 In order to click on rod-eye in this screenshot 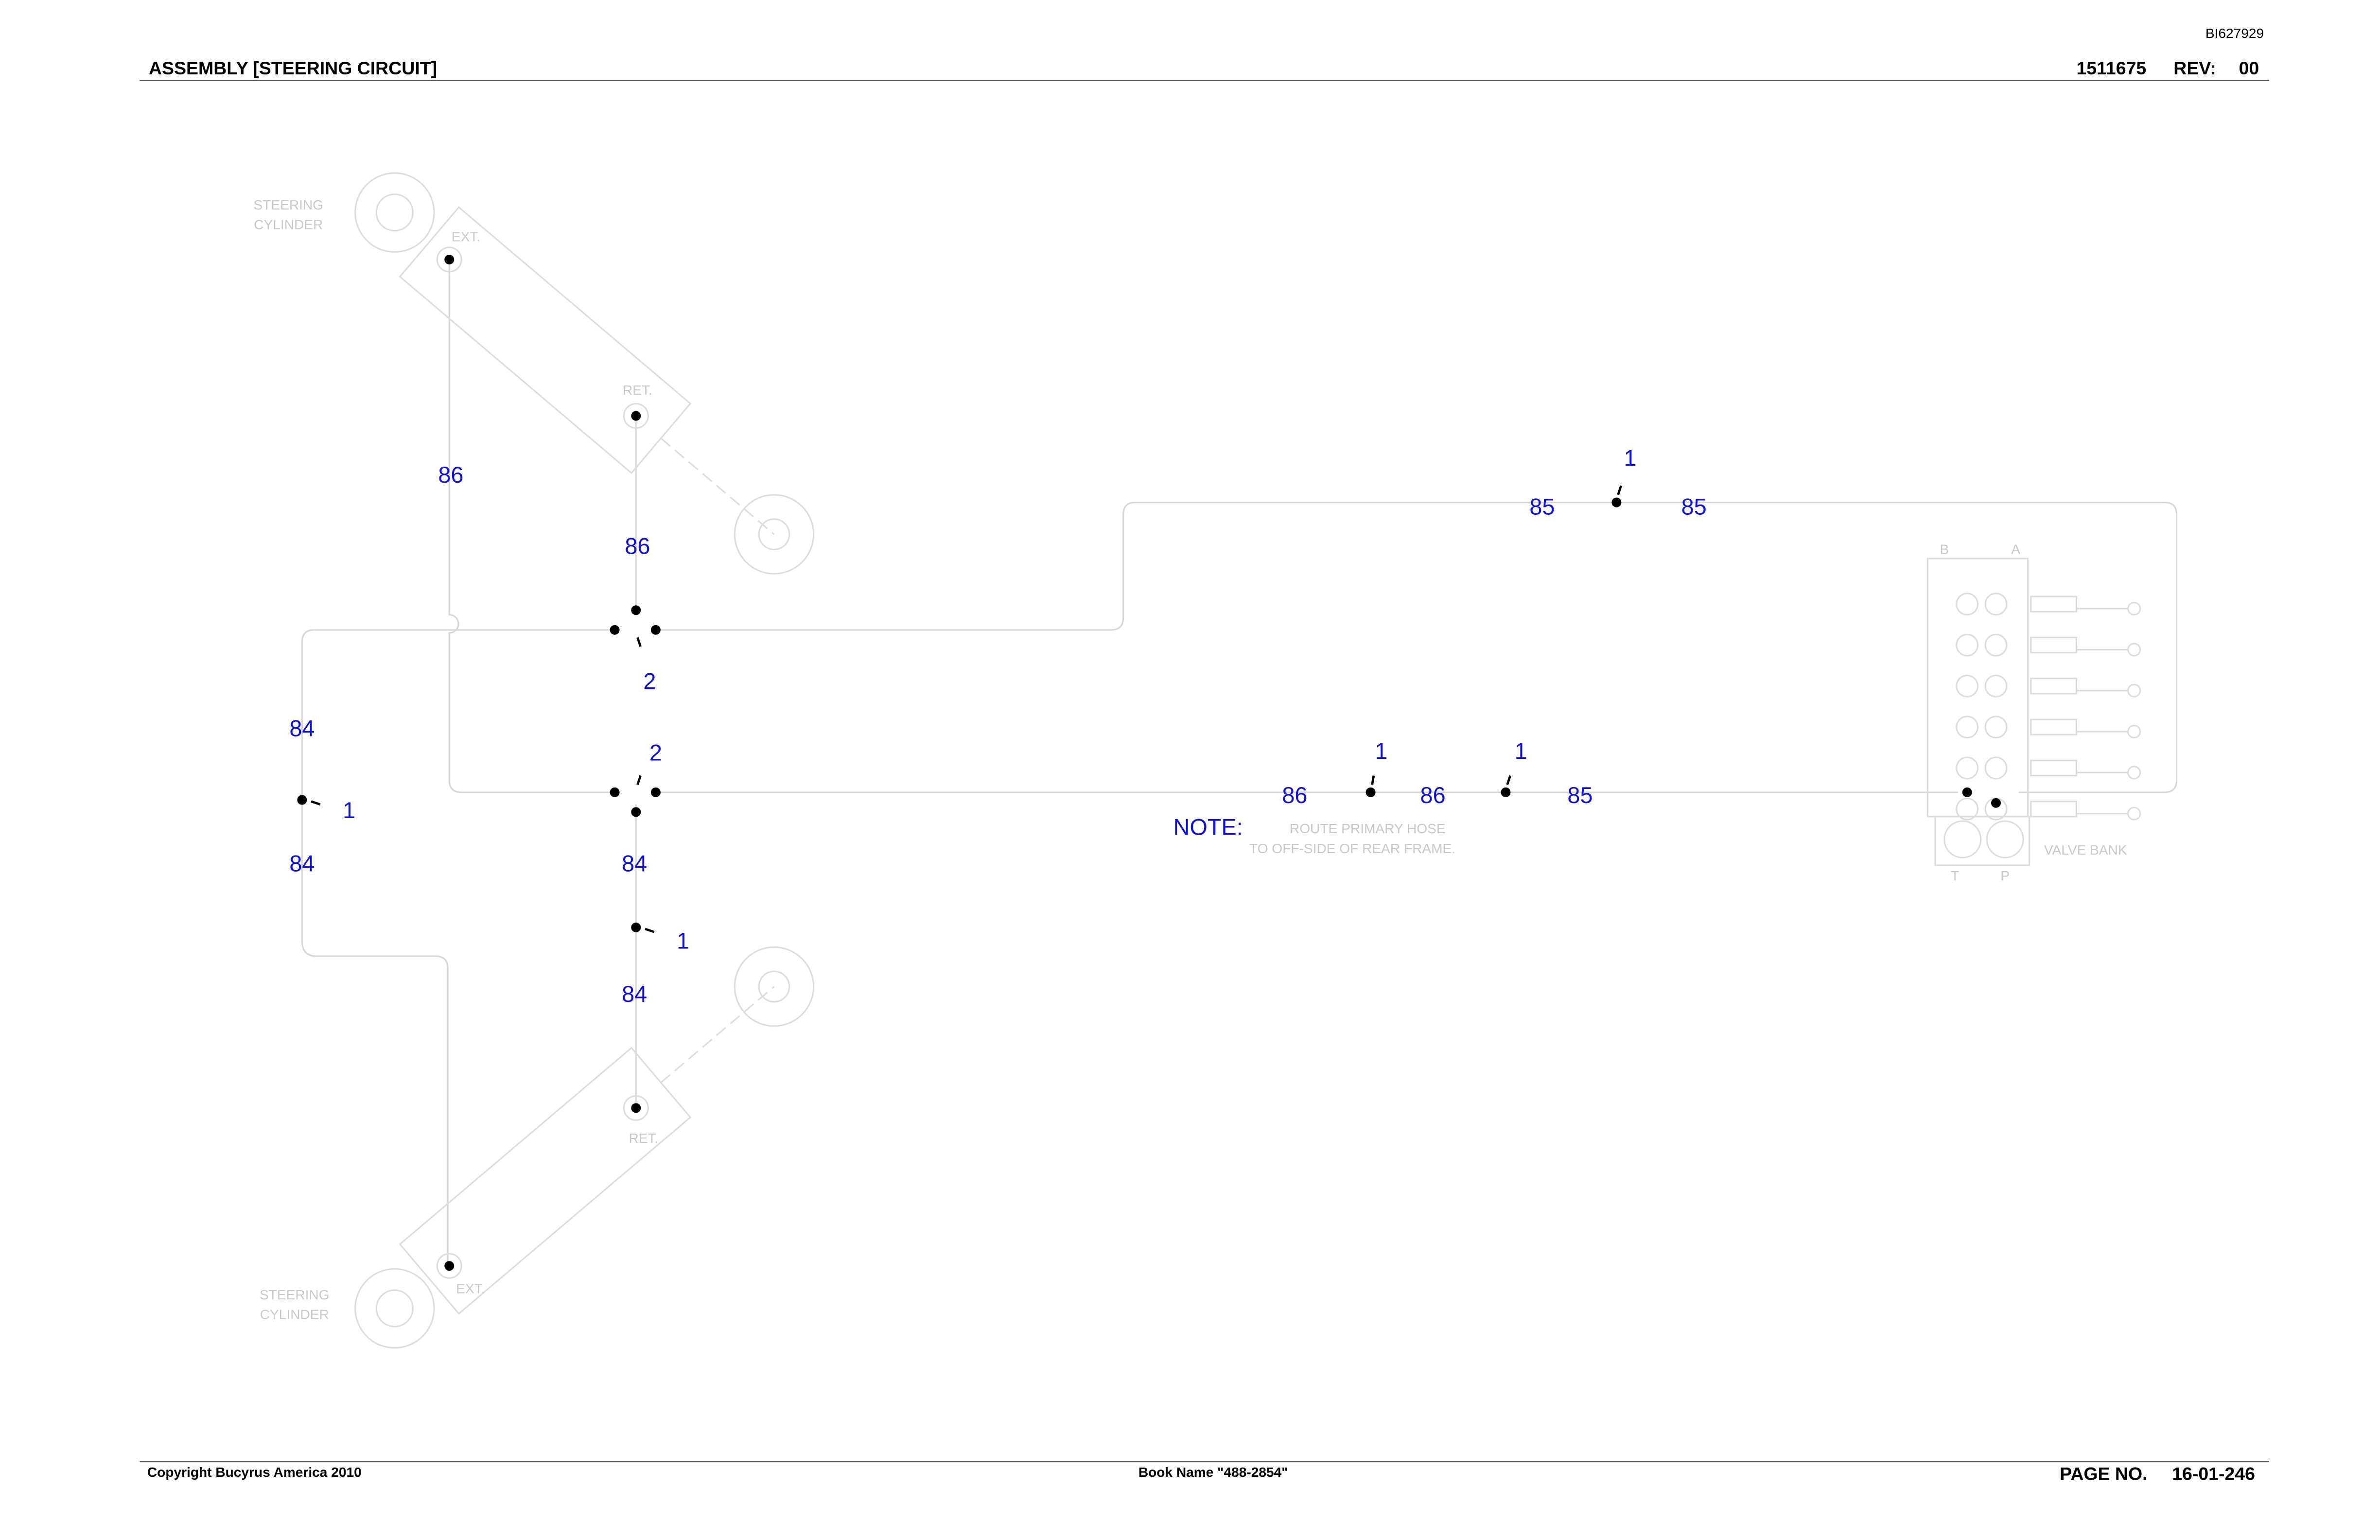, I will do `click(774, 986)`.